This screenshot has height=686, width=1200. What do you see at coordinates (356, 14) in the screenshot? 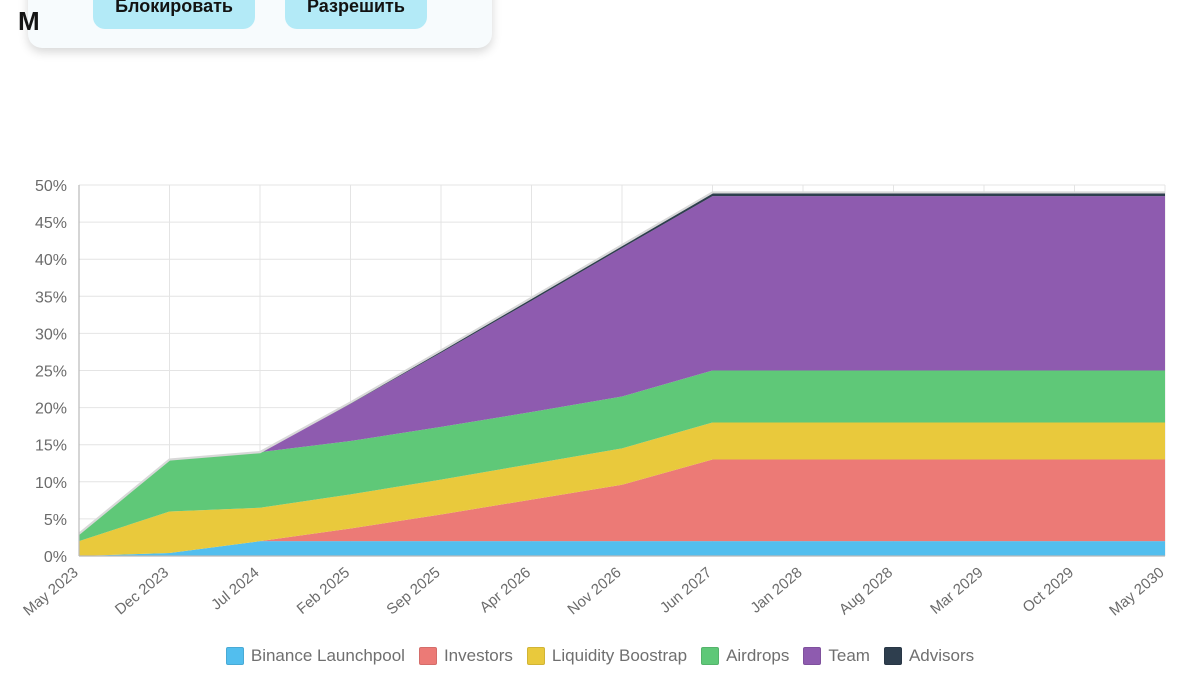
I see `allow-button: Разрешить` at bounding box center [356, 14].